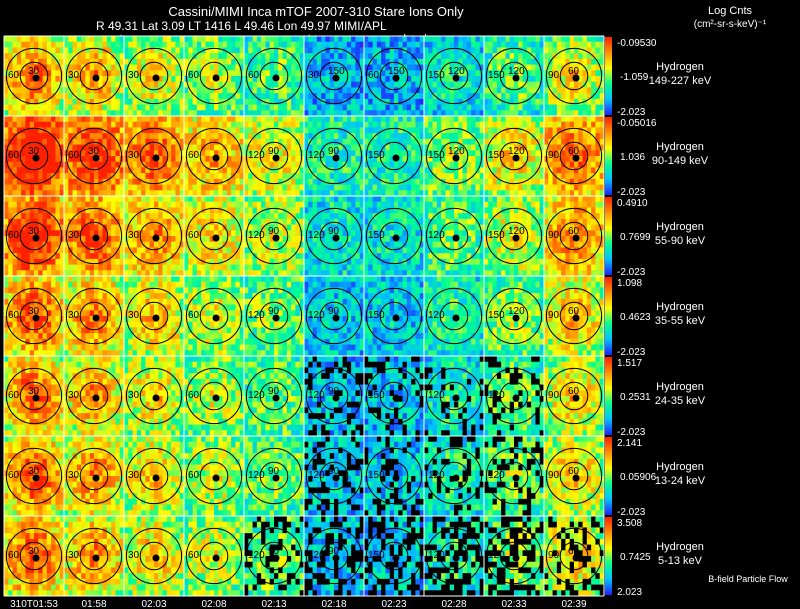  Describe the element at coordinates (14, 155) in the screenshot. I see `contour-label: 60` at that location.